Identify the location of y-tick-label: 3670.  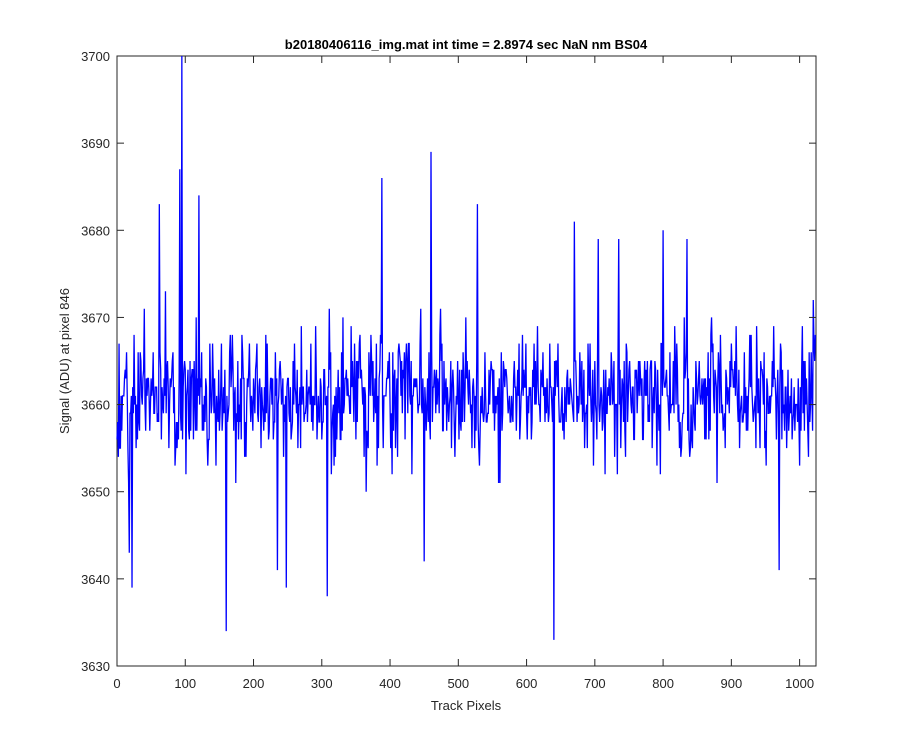
(95, 317).